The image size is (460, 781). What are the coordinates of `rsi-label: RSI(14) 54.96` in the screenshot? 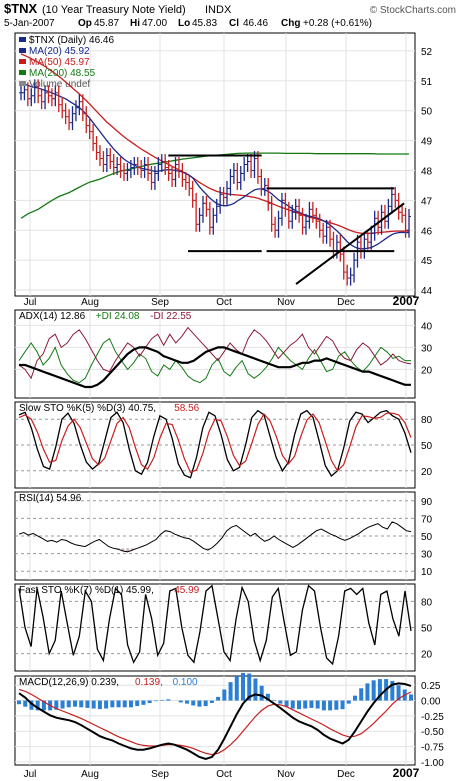 It's located at (50, 498).